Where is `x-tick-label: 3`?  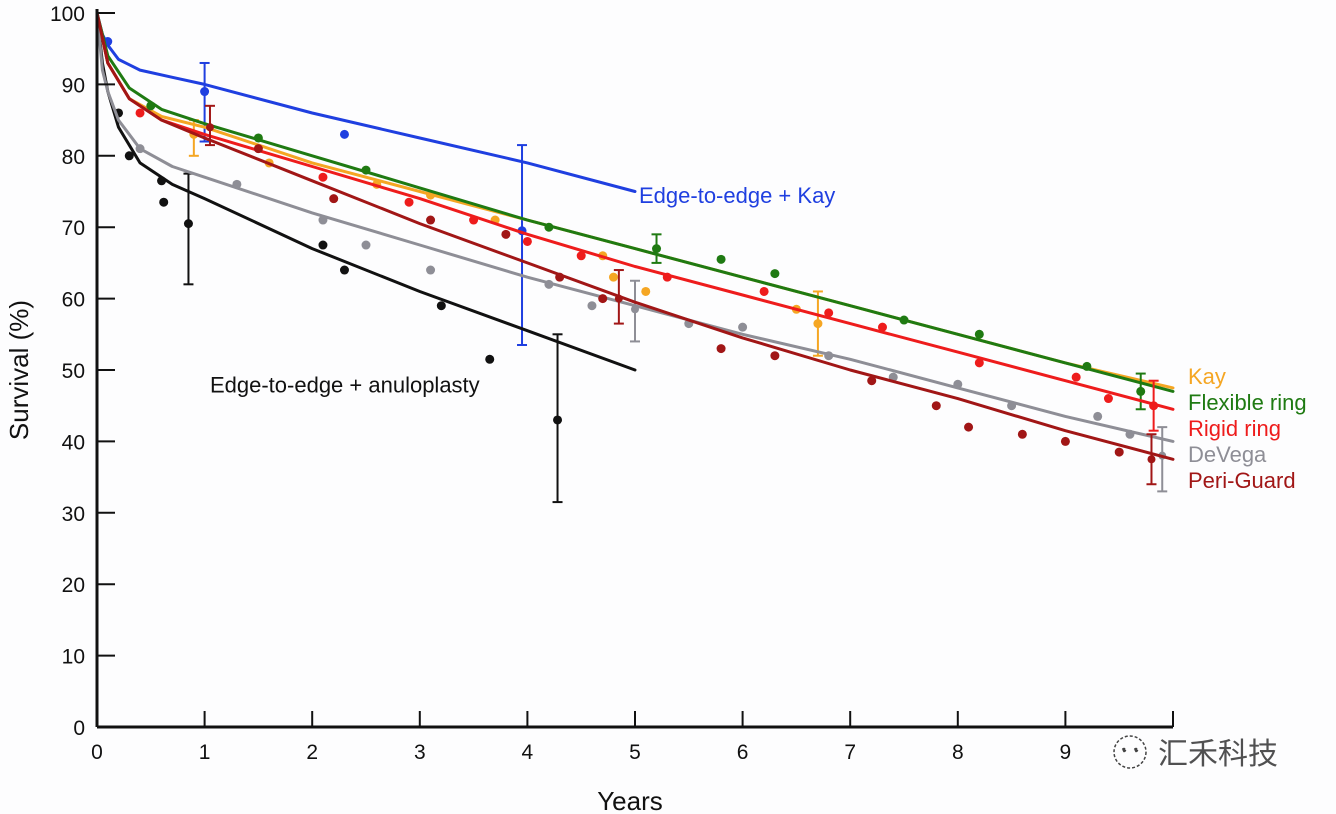 x-tick-label: 3 is located at coordinates (420, 752).